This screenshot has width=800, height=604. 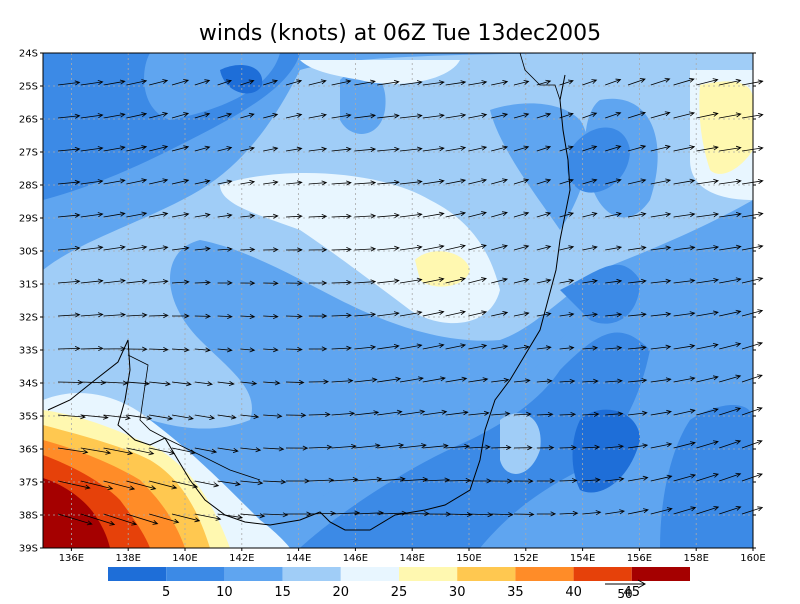 I want to click on lat-tick-label: 35S, so click(x=28, y=417).